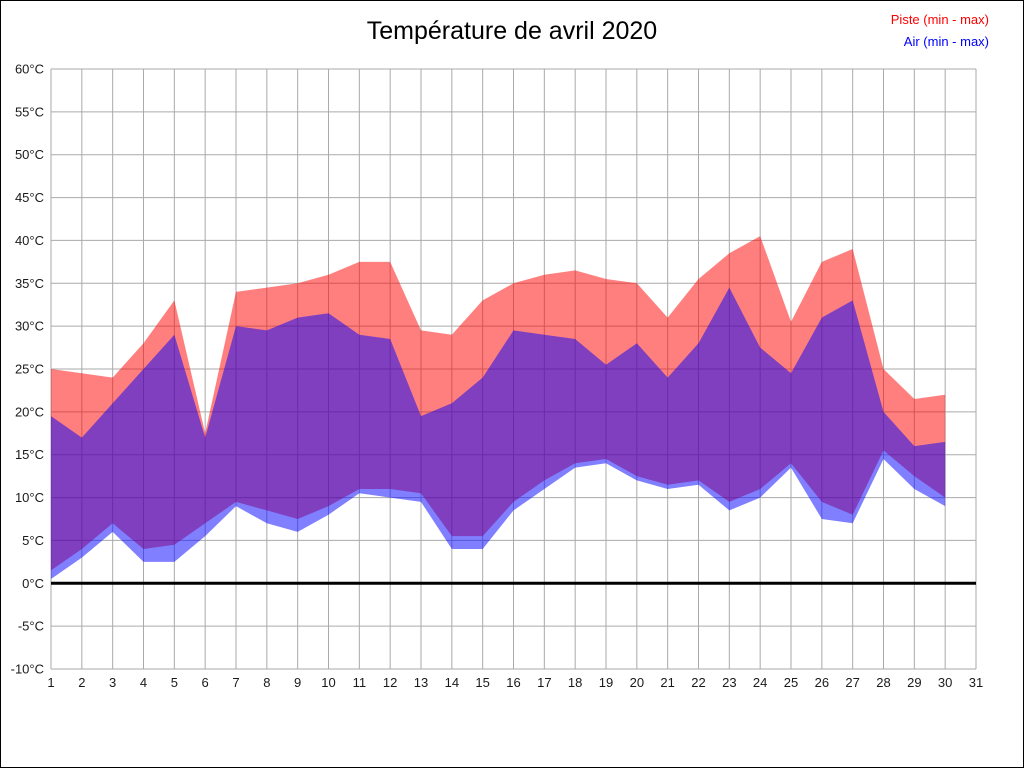  Describe the element at coordinates (29, 111) in the screenshot. I see `y-tick-label: 55°C` at that location.